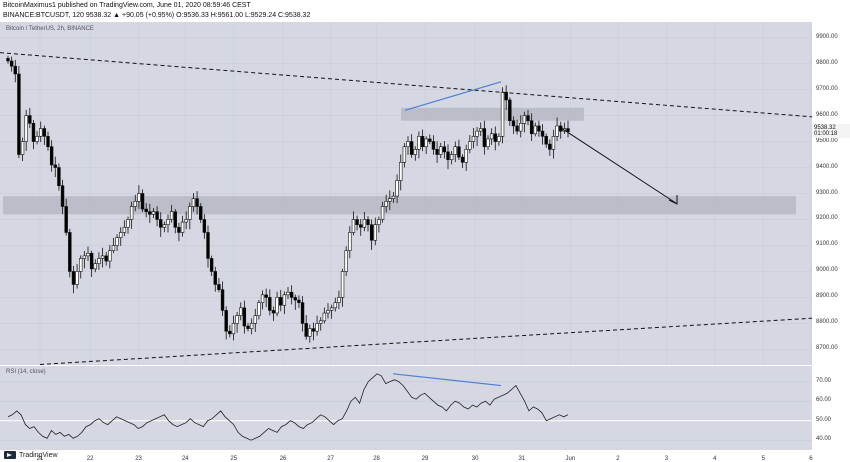  Describe the element at coordinates (827, 322) in the screenshot. I see `price-tick-label: 8800.00` at that location.